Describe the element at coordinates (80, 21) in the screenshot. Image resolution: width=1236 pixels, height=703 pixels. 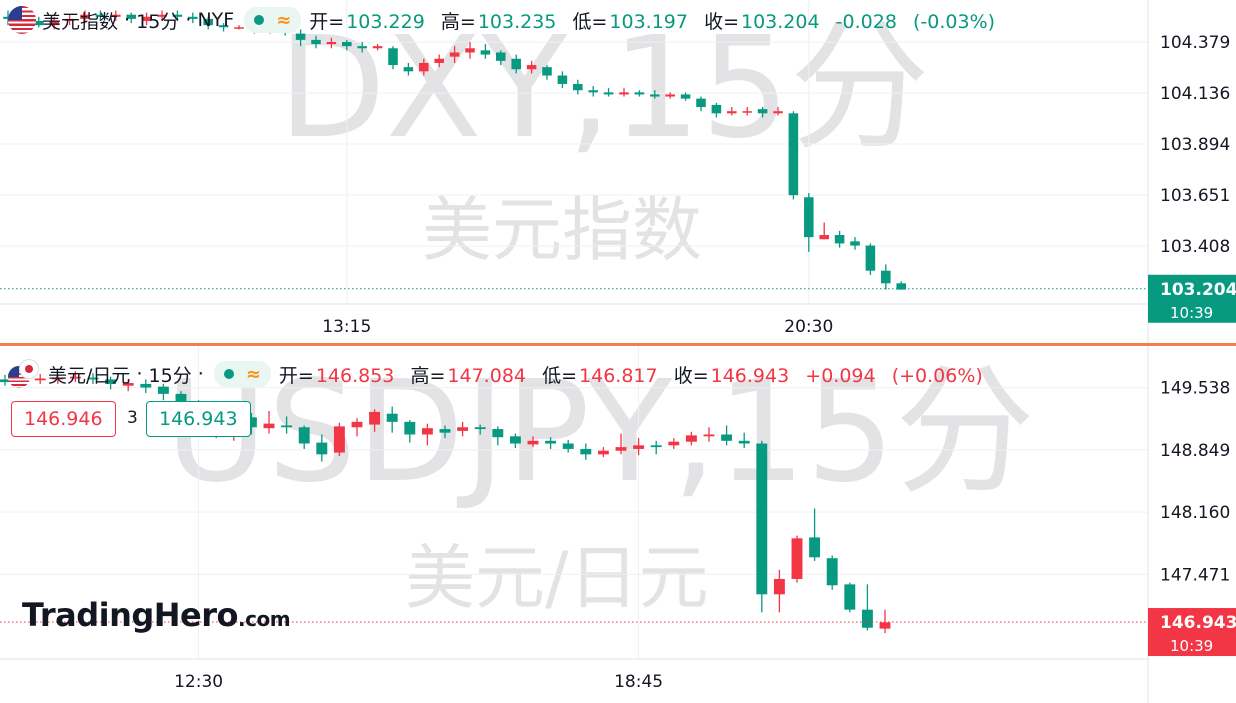
I see `dxy-symbol: 美元指数` at that location.